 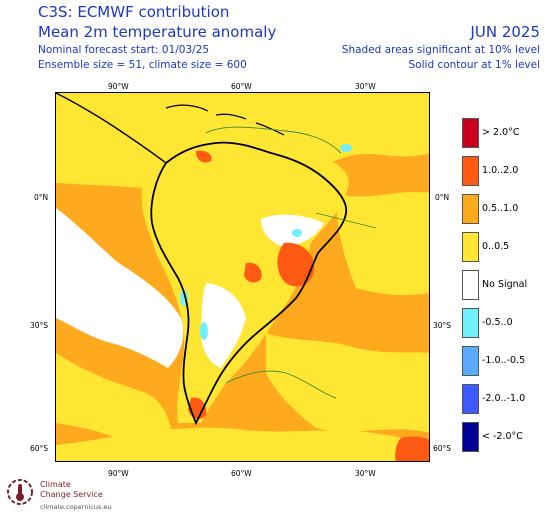 I want to click on anomaly-region-yellow-atlantic, so click(x=382, y=243).